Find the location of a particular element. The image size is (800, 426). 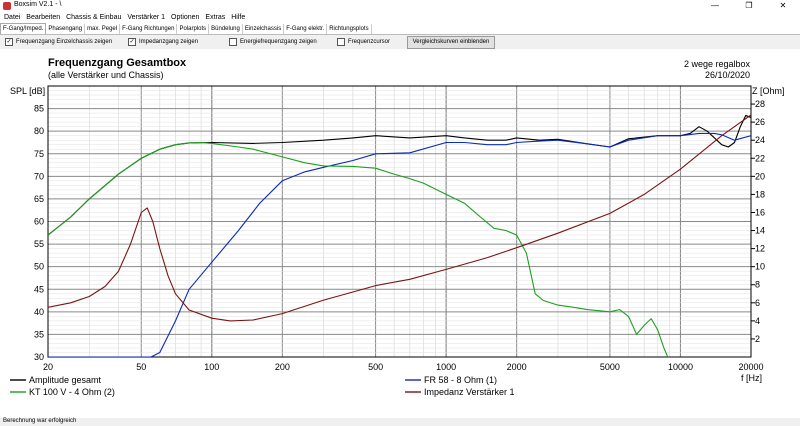

y2-tick-label: 4 is located at coordinates (757, 321).